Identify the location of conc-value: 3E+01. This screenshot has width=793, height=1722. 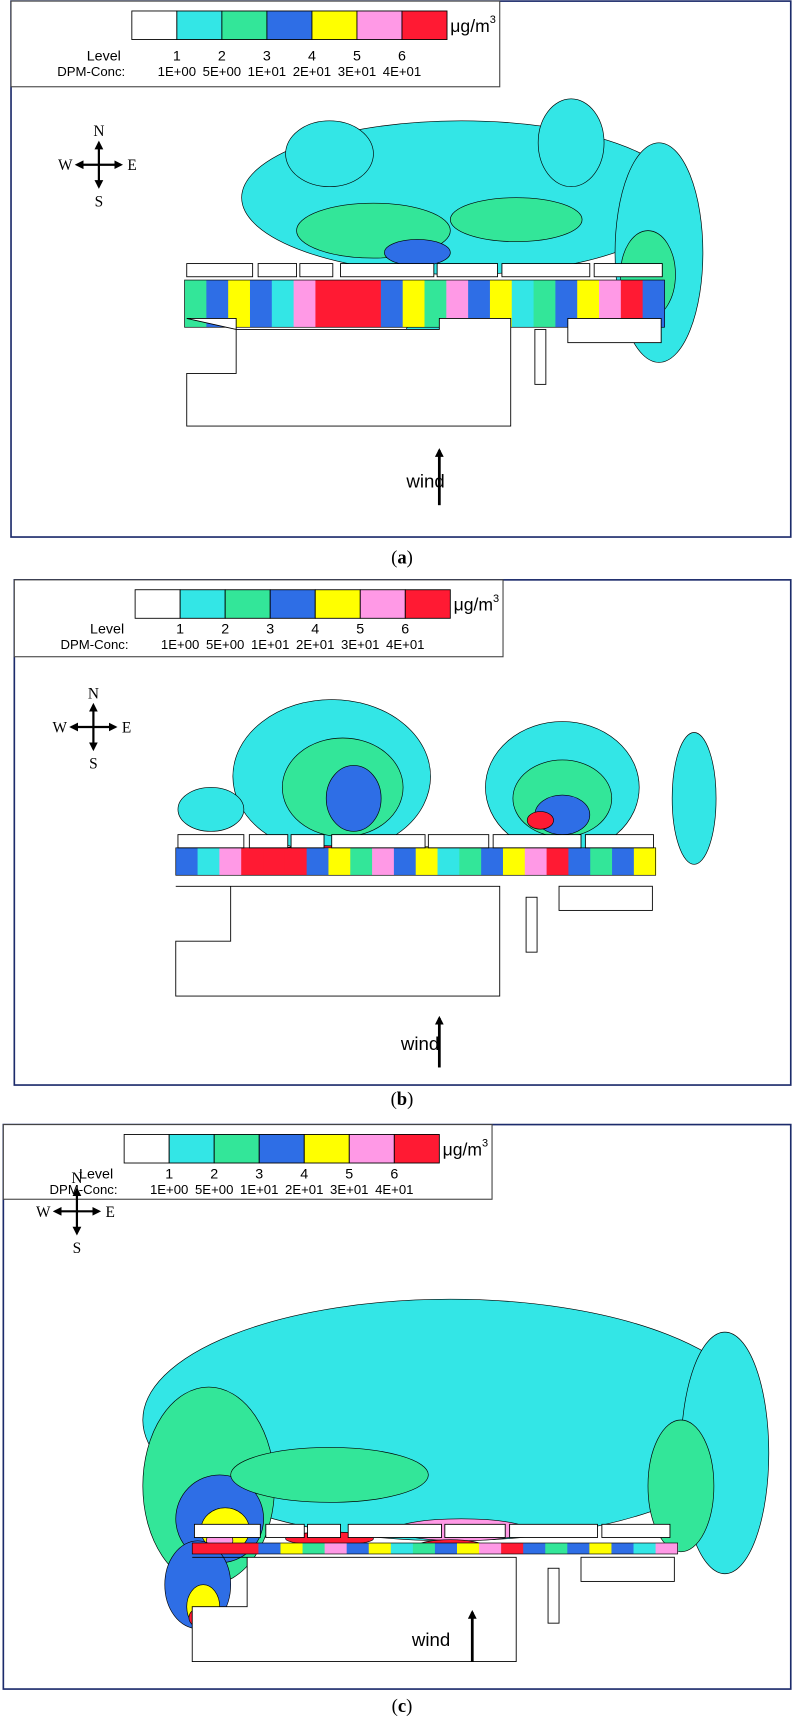
(349, 1189).